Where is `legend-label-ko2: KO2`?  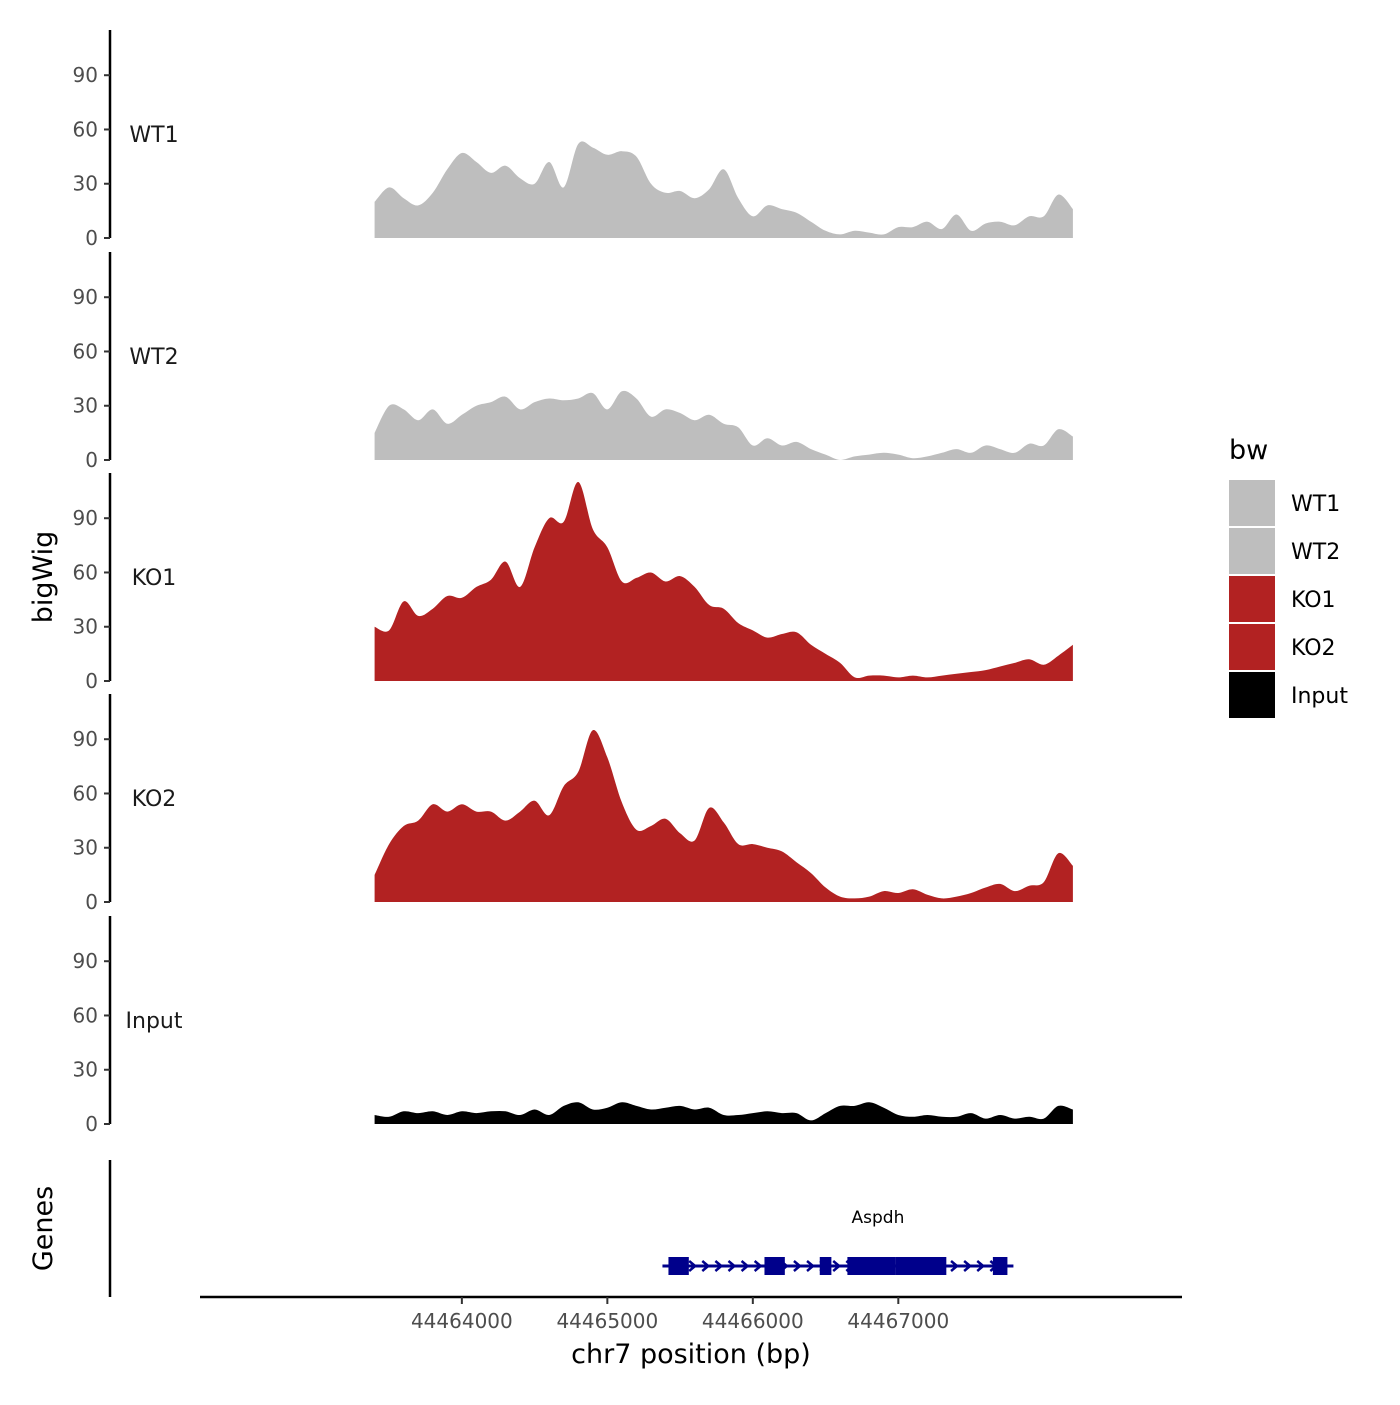 legend-label-ko2: KO2 is located at coordinates (1313, 648).